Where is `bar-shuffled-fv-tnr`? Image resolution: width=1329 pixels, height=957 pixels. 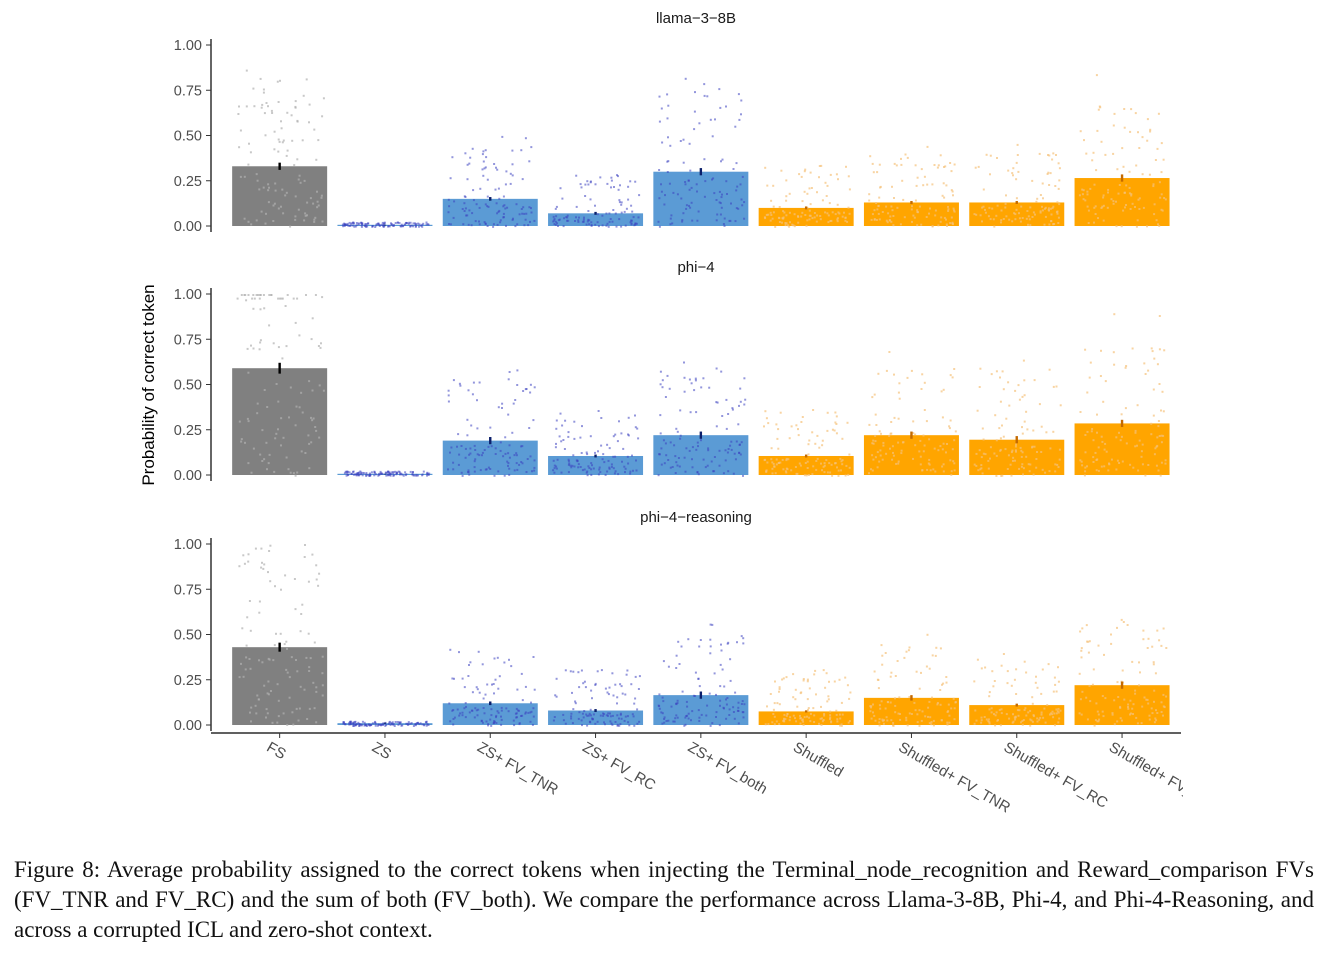
bar-shuffled-fv-tnr is located at coordinates (911, 455).